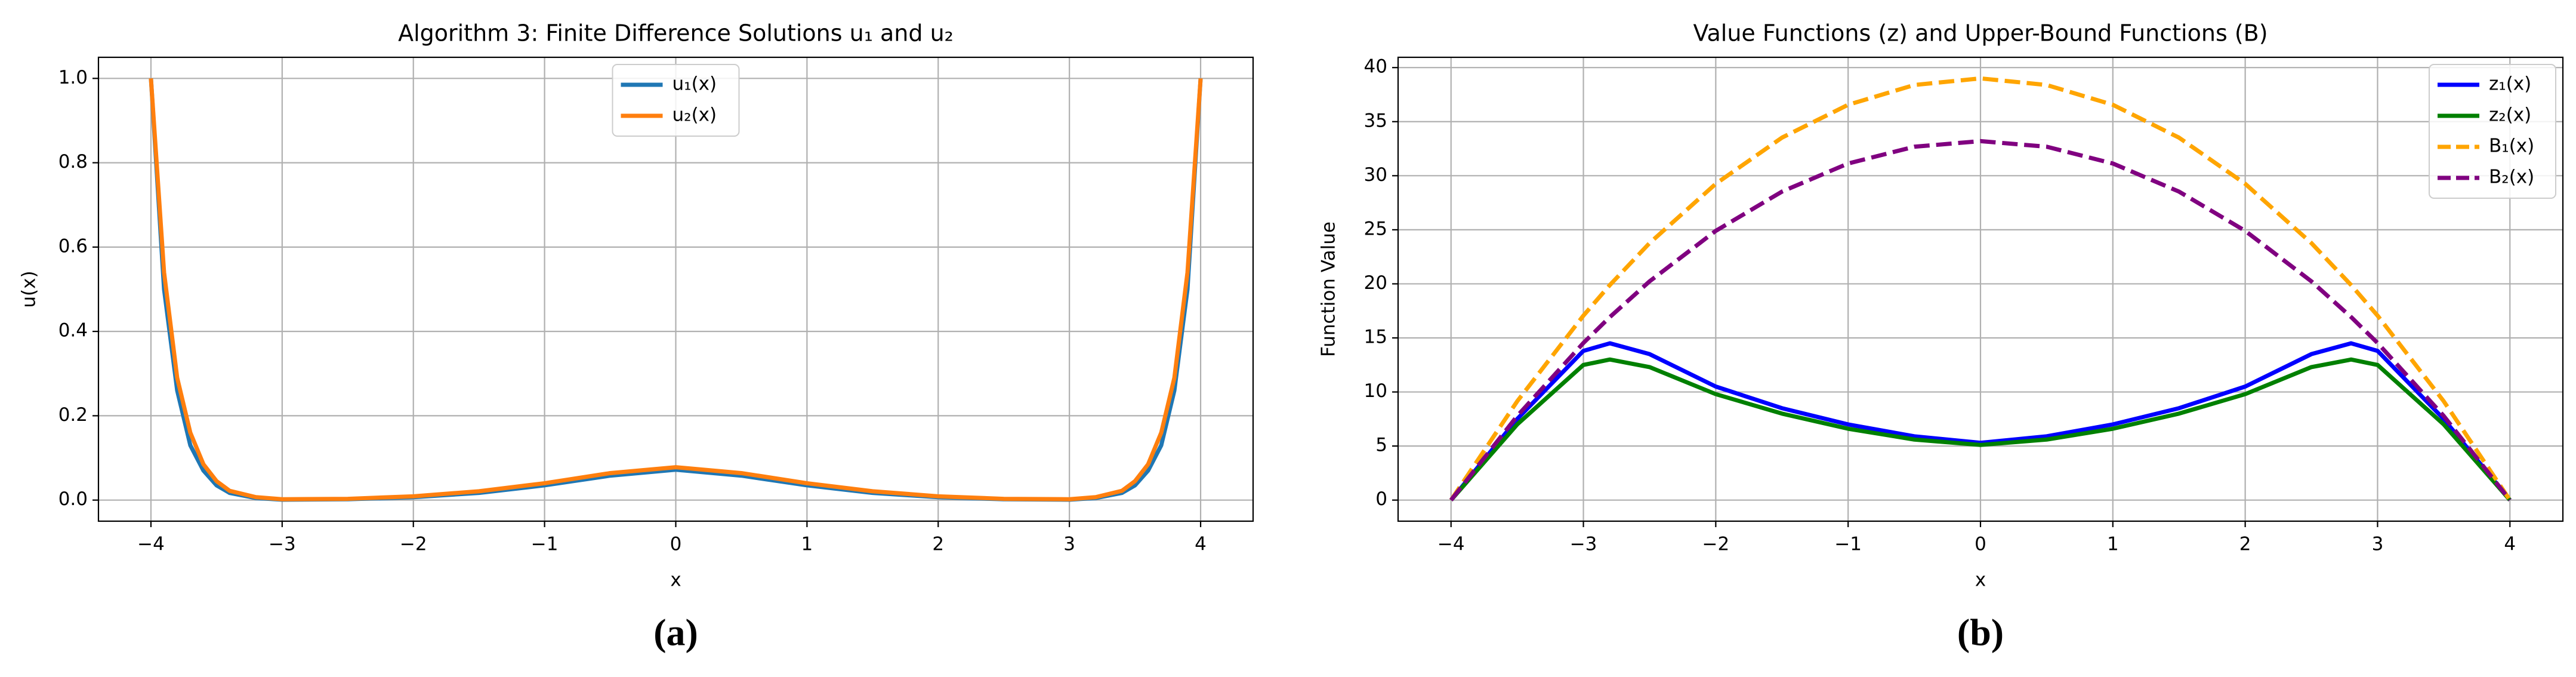 Image resolution: width=2576 pixels, height=677 pixels. What do you see at coordinates (1375, 175) in the screenshot?
I see `y-tick-label: 30` at bounding box center [1375, 175].